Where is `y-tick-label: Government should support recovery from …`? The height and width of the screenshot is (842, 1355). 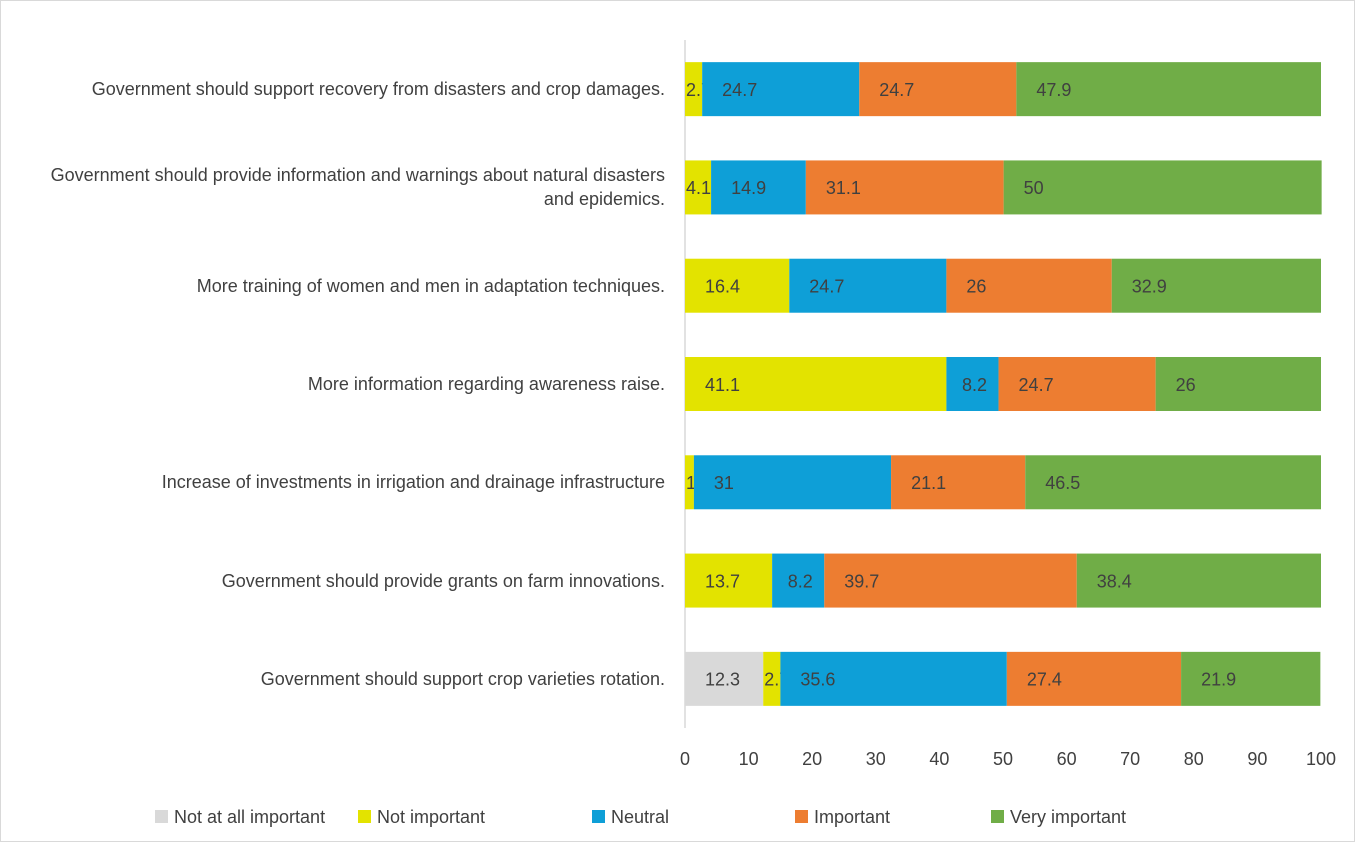 y-tick-label: Government should support recovery from … is located at coordinates (378, 89).